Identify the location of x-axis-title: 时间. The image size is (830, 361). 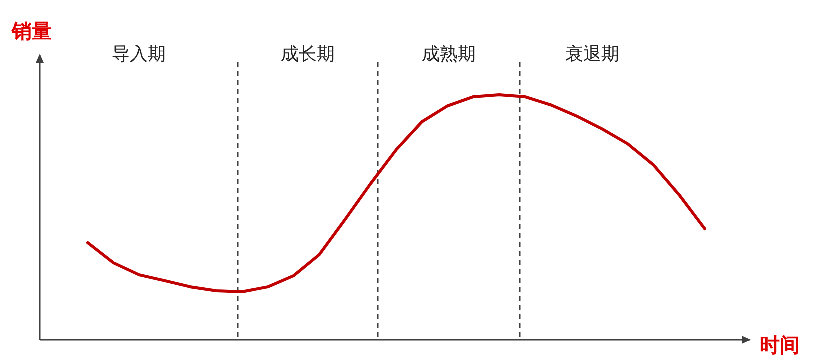
(780, 345).